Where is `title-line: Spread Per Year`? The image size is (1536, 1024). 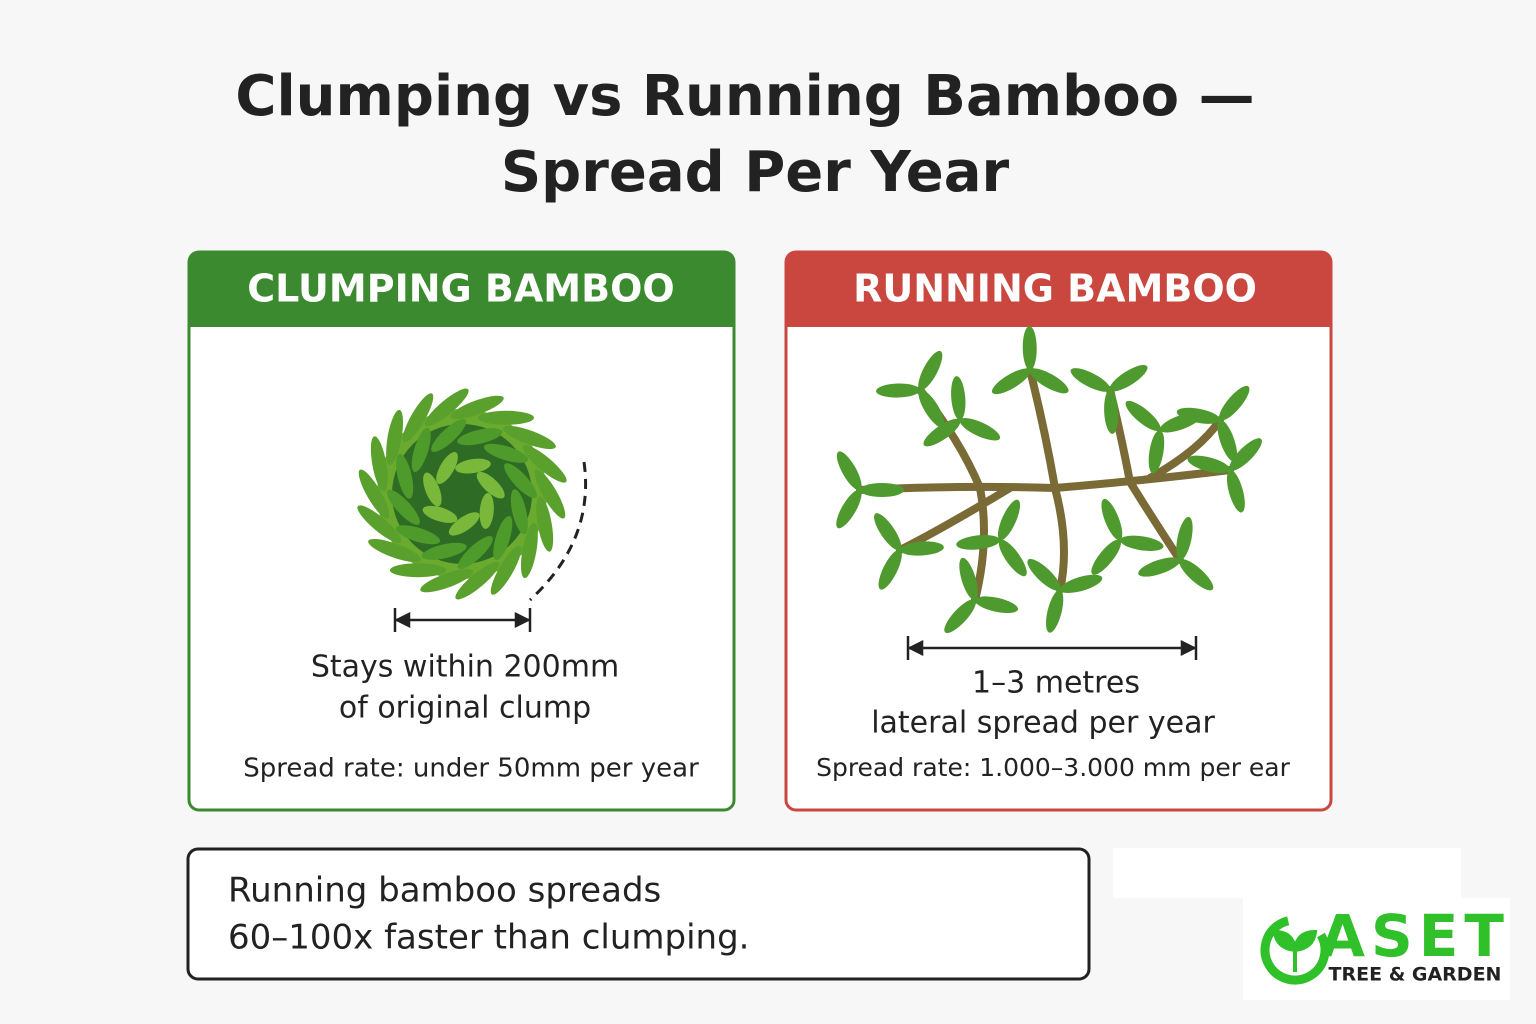
title-line: Spread Per Year is located at coordinates (755, 172).